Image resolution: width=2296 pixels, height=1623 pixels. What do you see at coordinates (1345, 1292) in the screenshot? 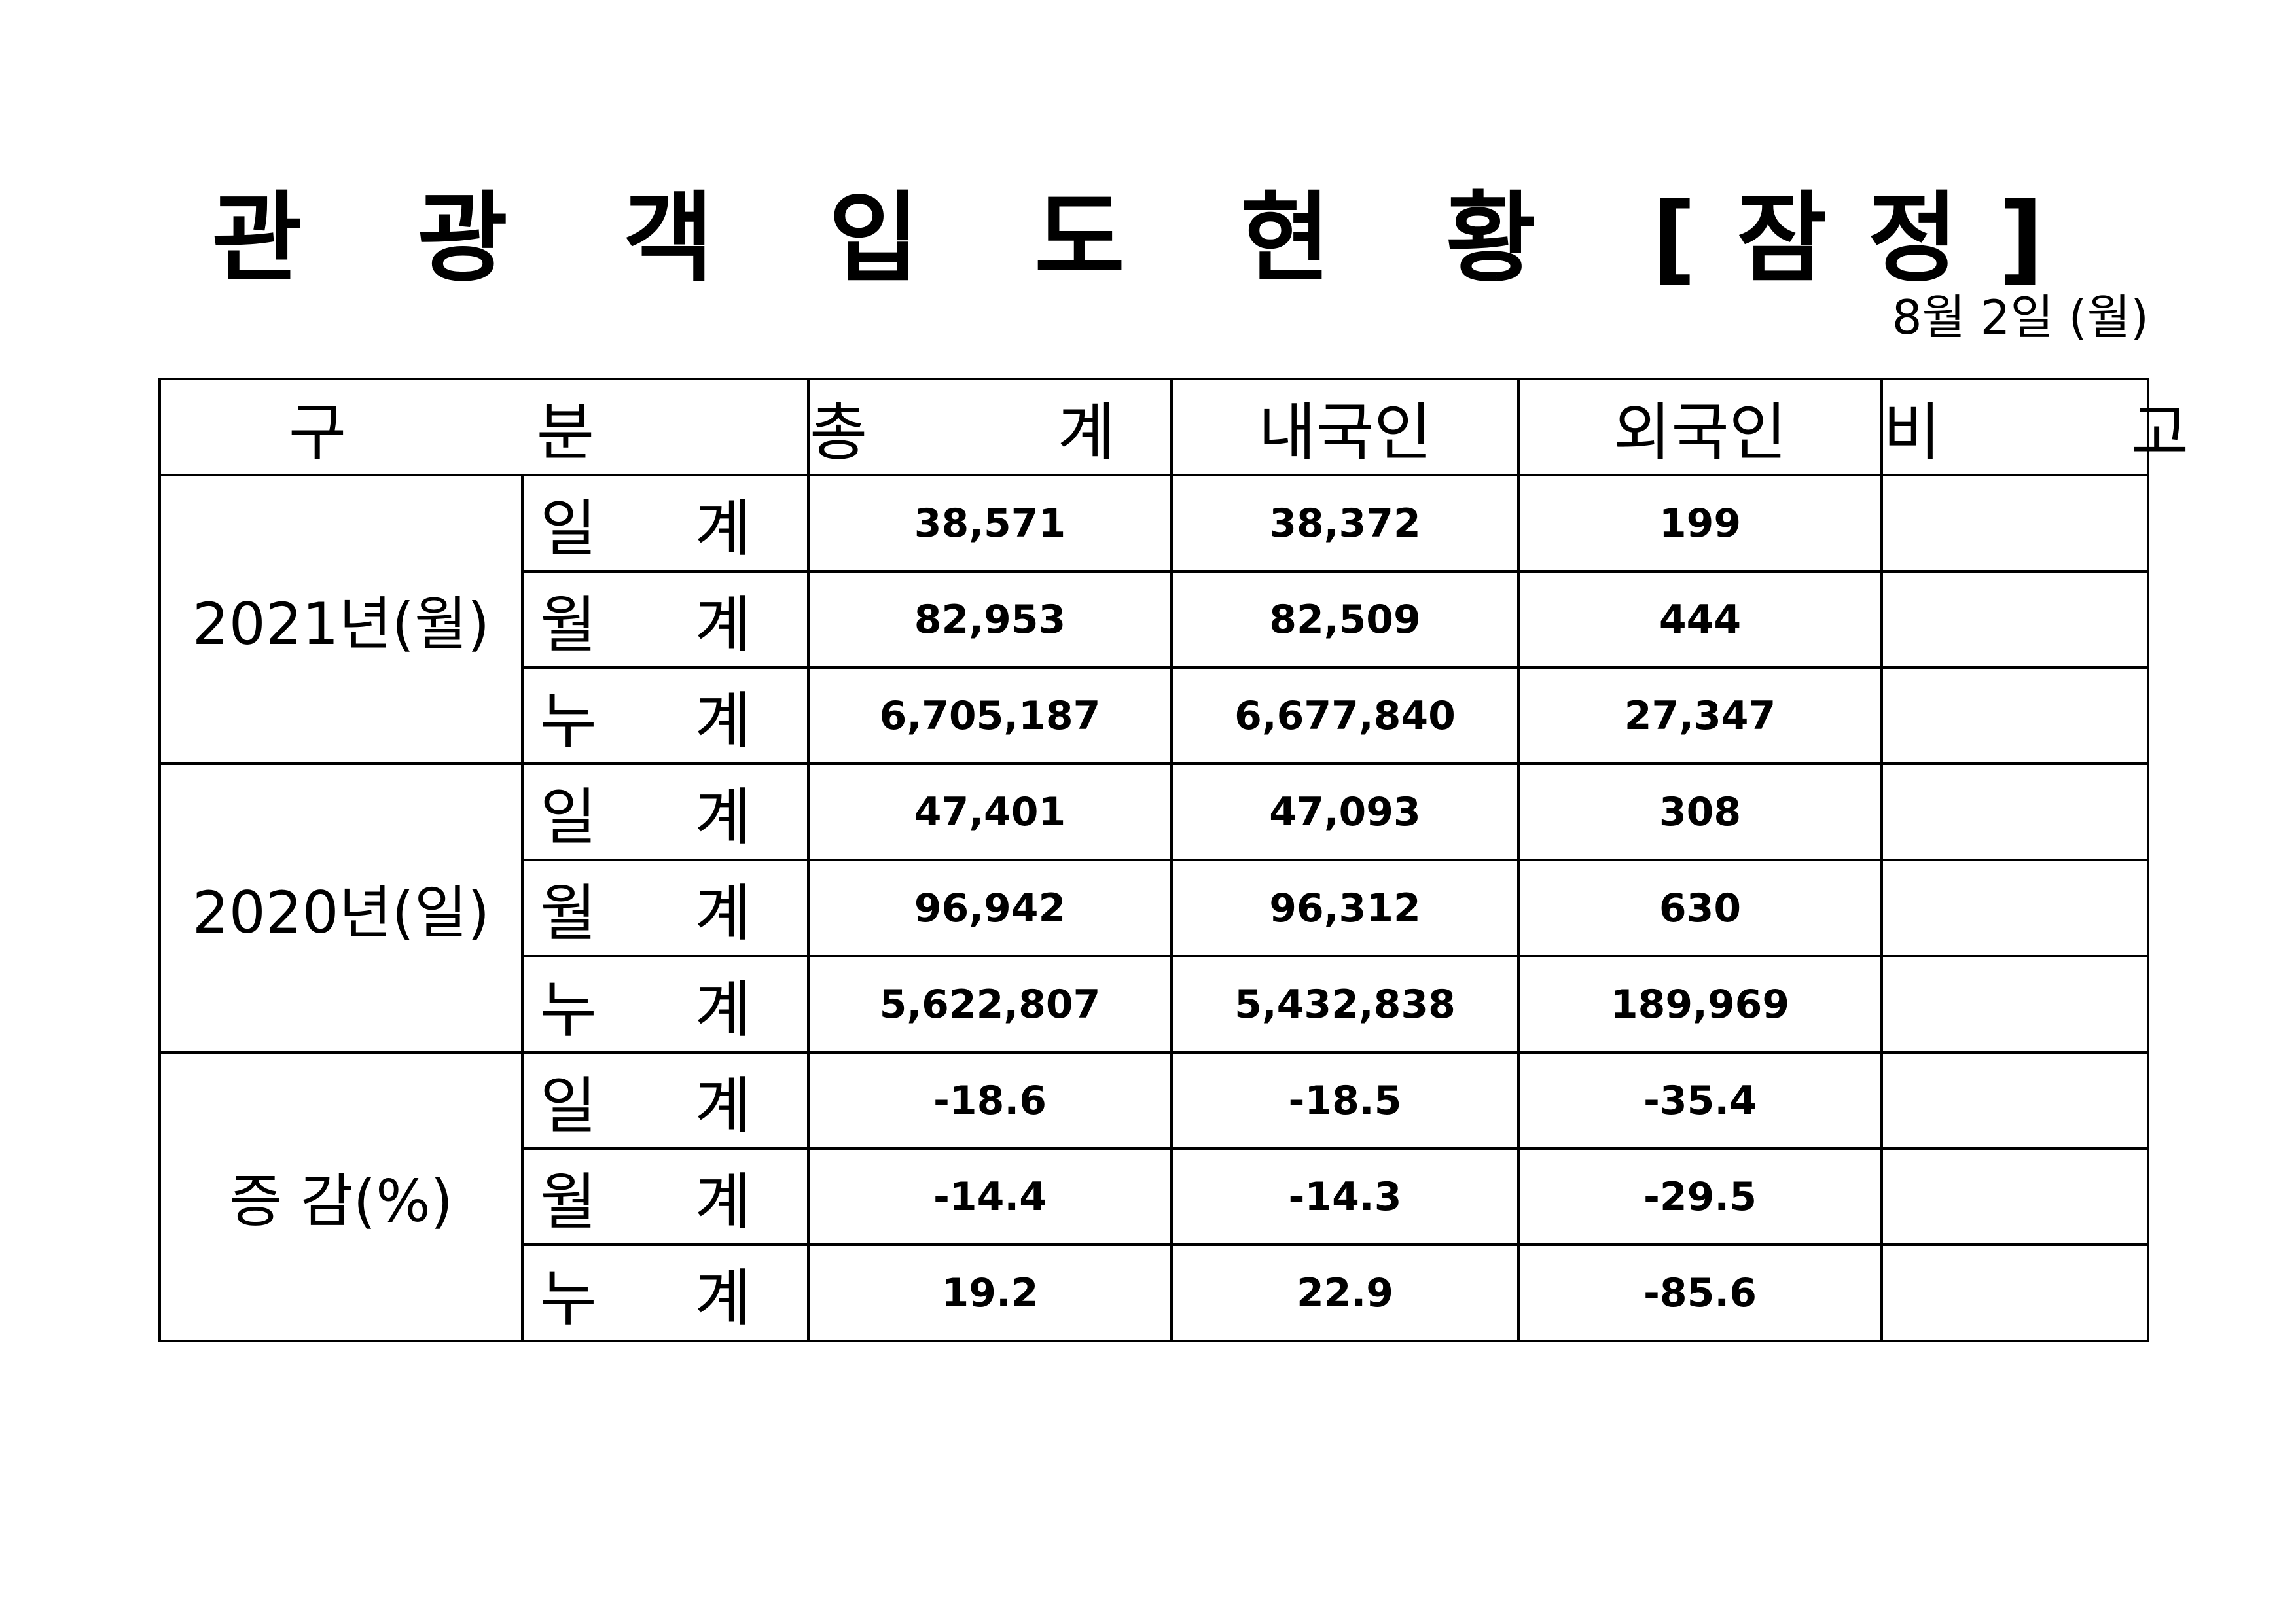
I see `cell-domestic: 22.9` at bounding box center [1345, 1292].